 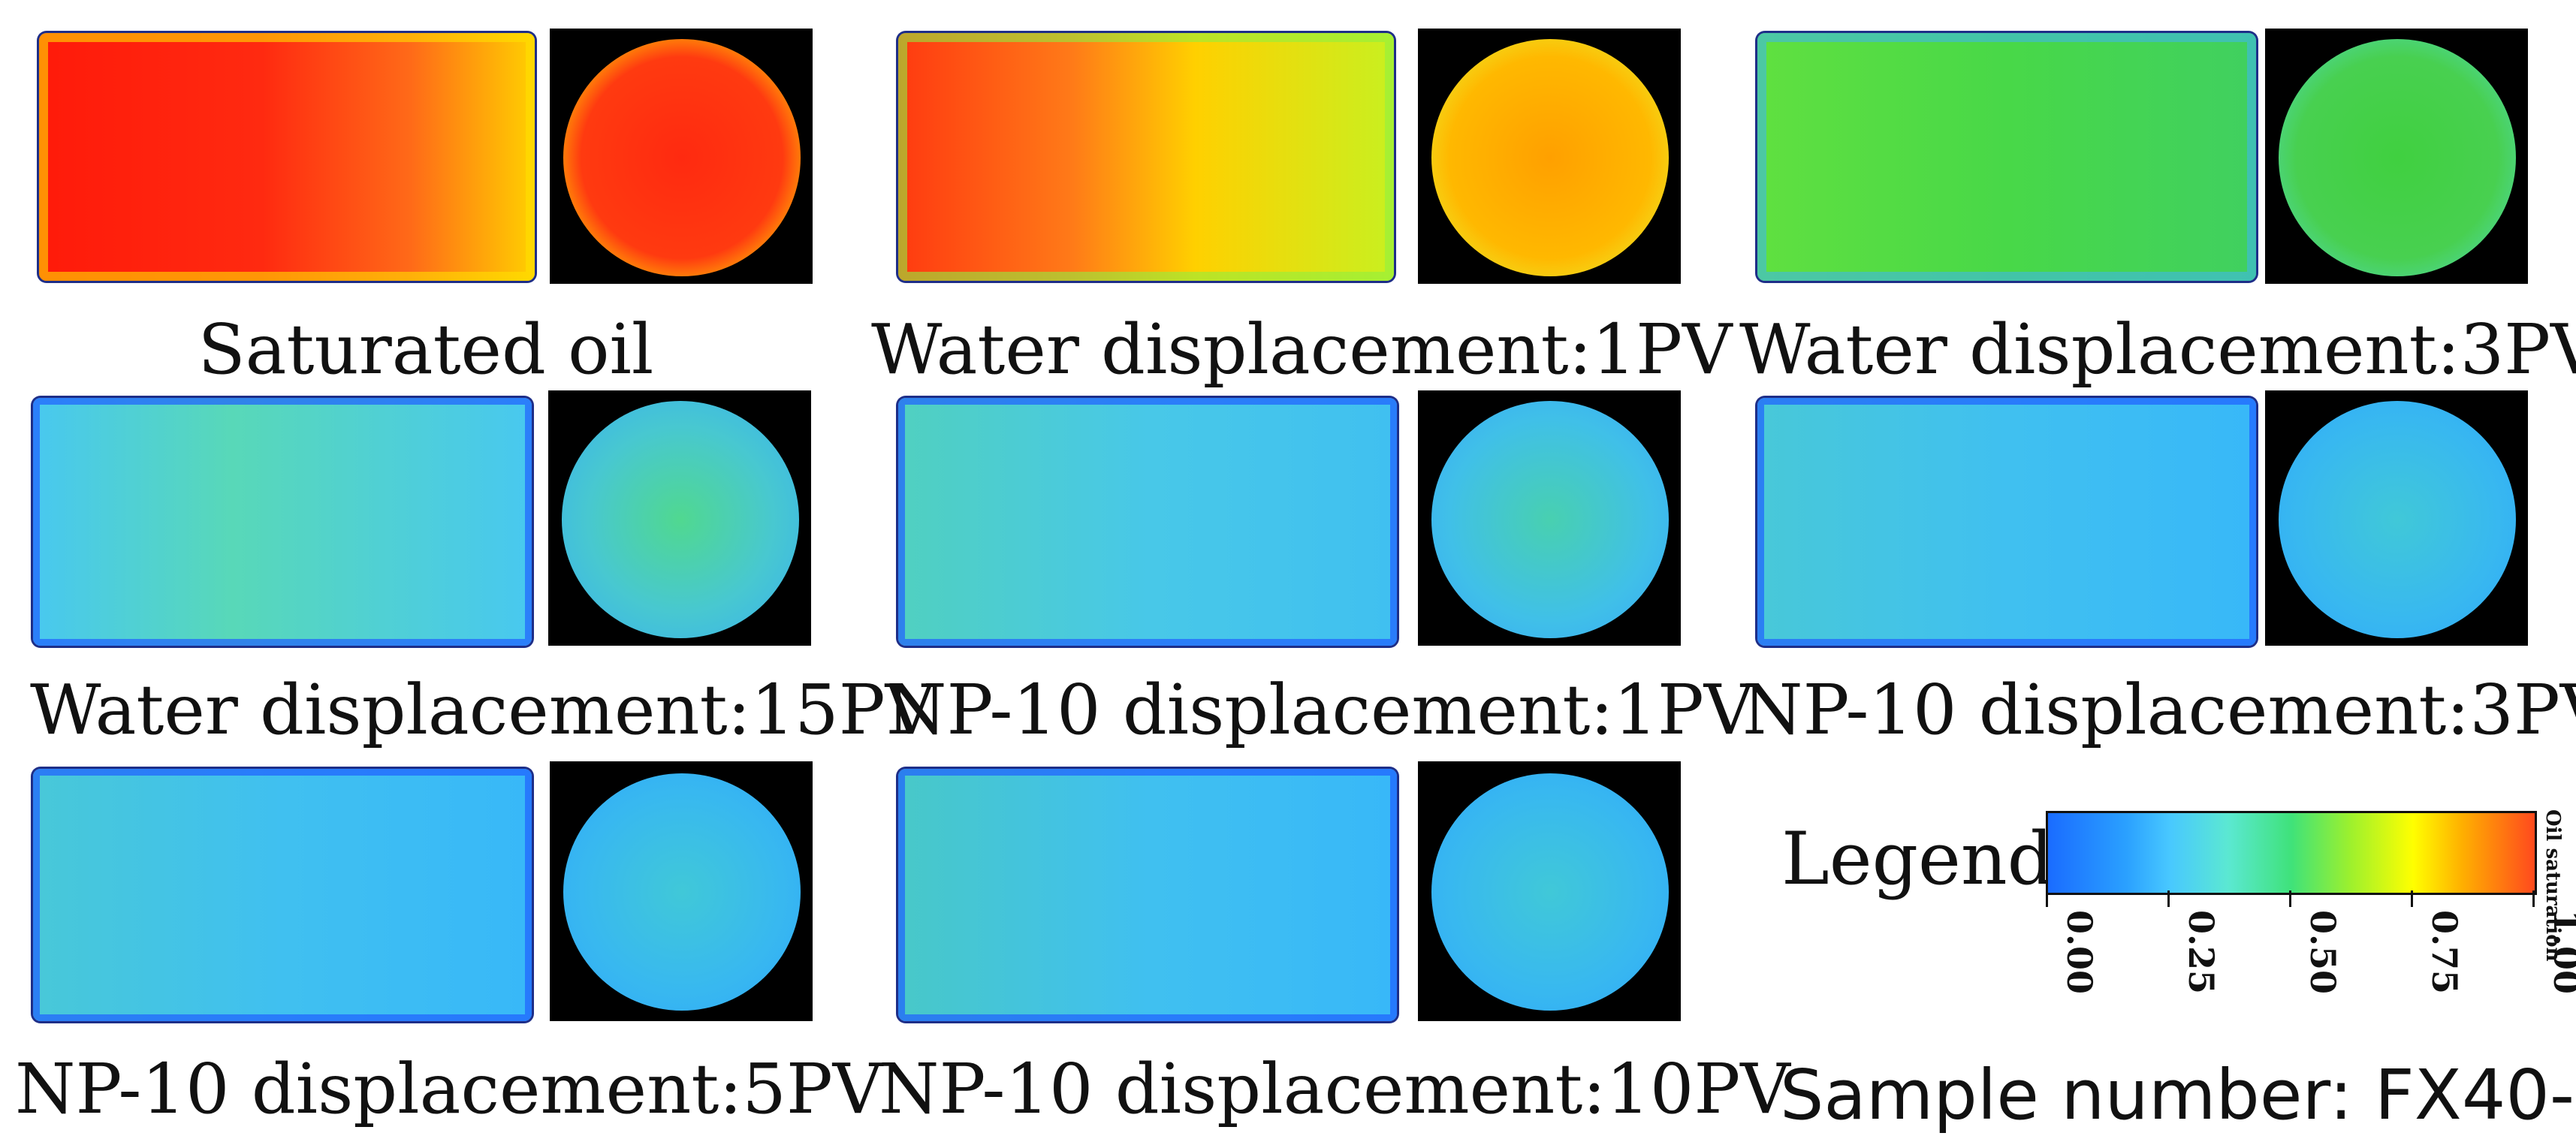 I want to click on legend-tick-label: 0.25, so click(x=2201, y=953).